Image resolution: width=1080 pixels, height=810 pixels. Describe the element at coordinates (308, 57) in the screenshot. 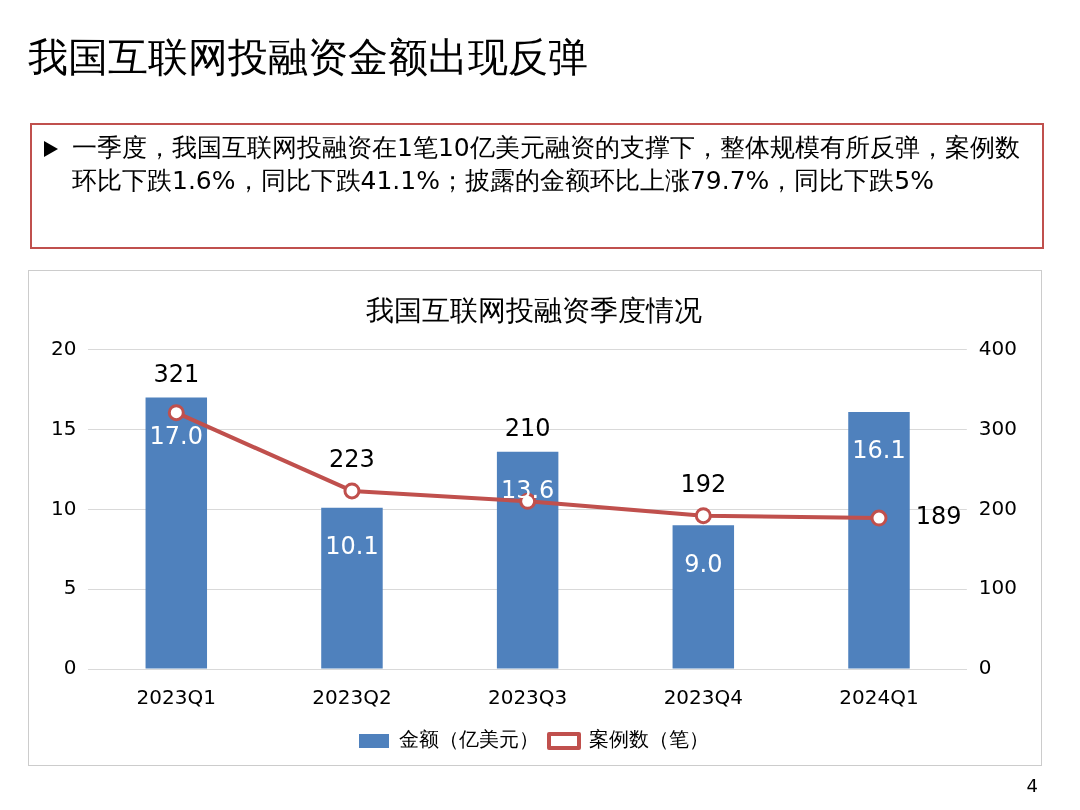

I see `text: 我国互联网投融资金额出现反弹` at that location.